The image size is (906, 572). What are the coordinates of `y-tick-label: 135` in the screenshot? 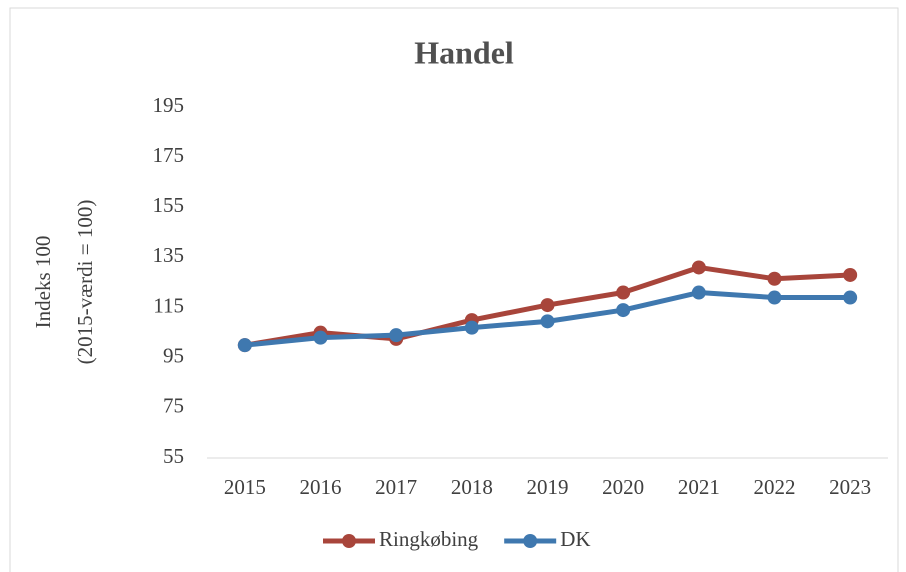 It's located at (169, 255).